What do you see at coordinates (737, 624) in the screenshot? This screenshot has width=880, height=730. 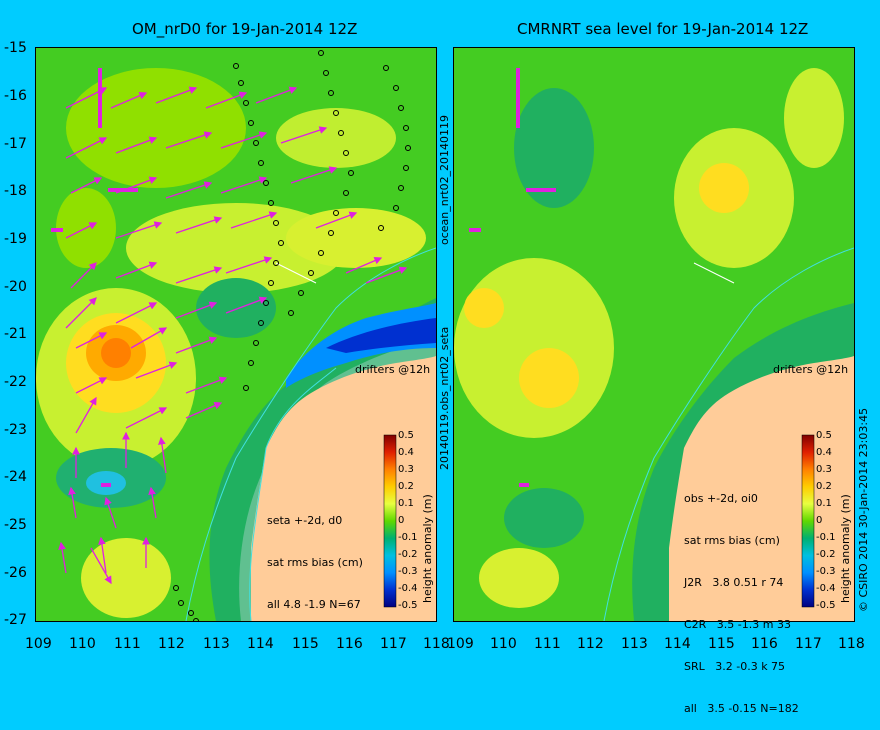 I see `stats-line: C2R 3.5 -1.3 m 33` at bounding box center [737, 624].